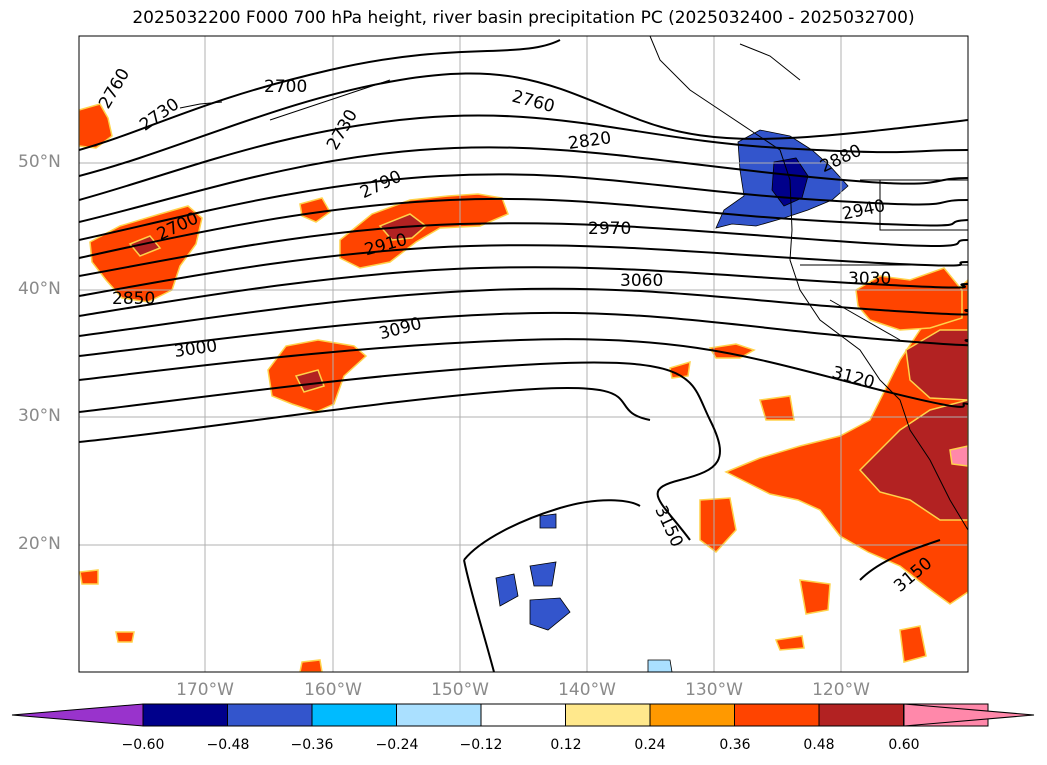 The image size is (1047, 765). I want to click on contour-label: 2730, so click(159, 114).